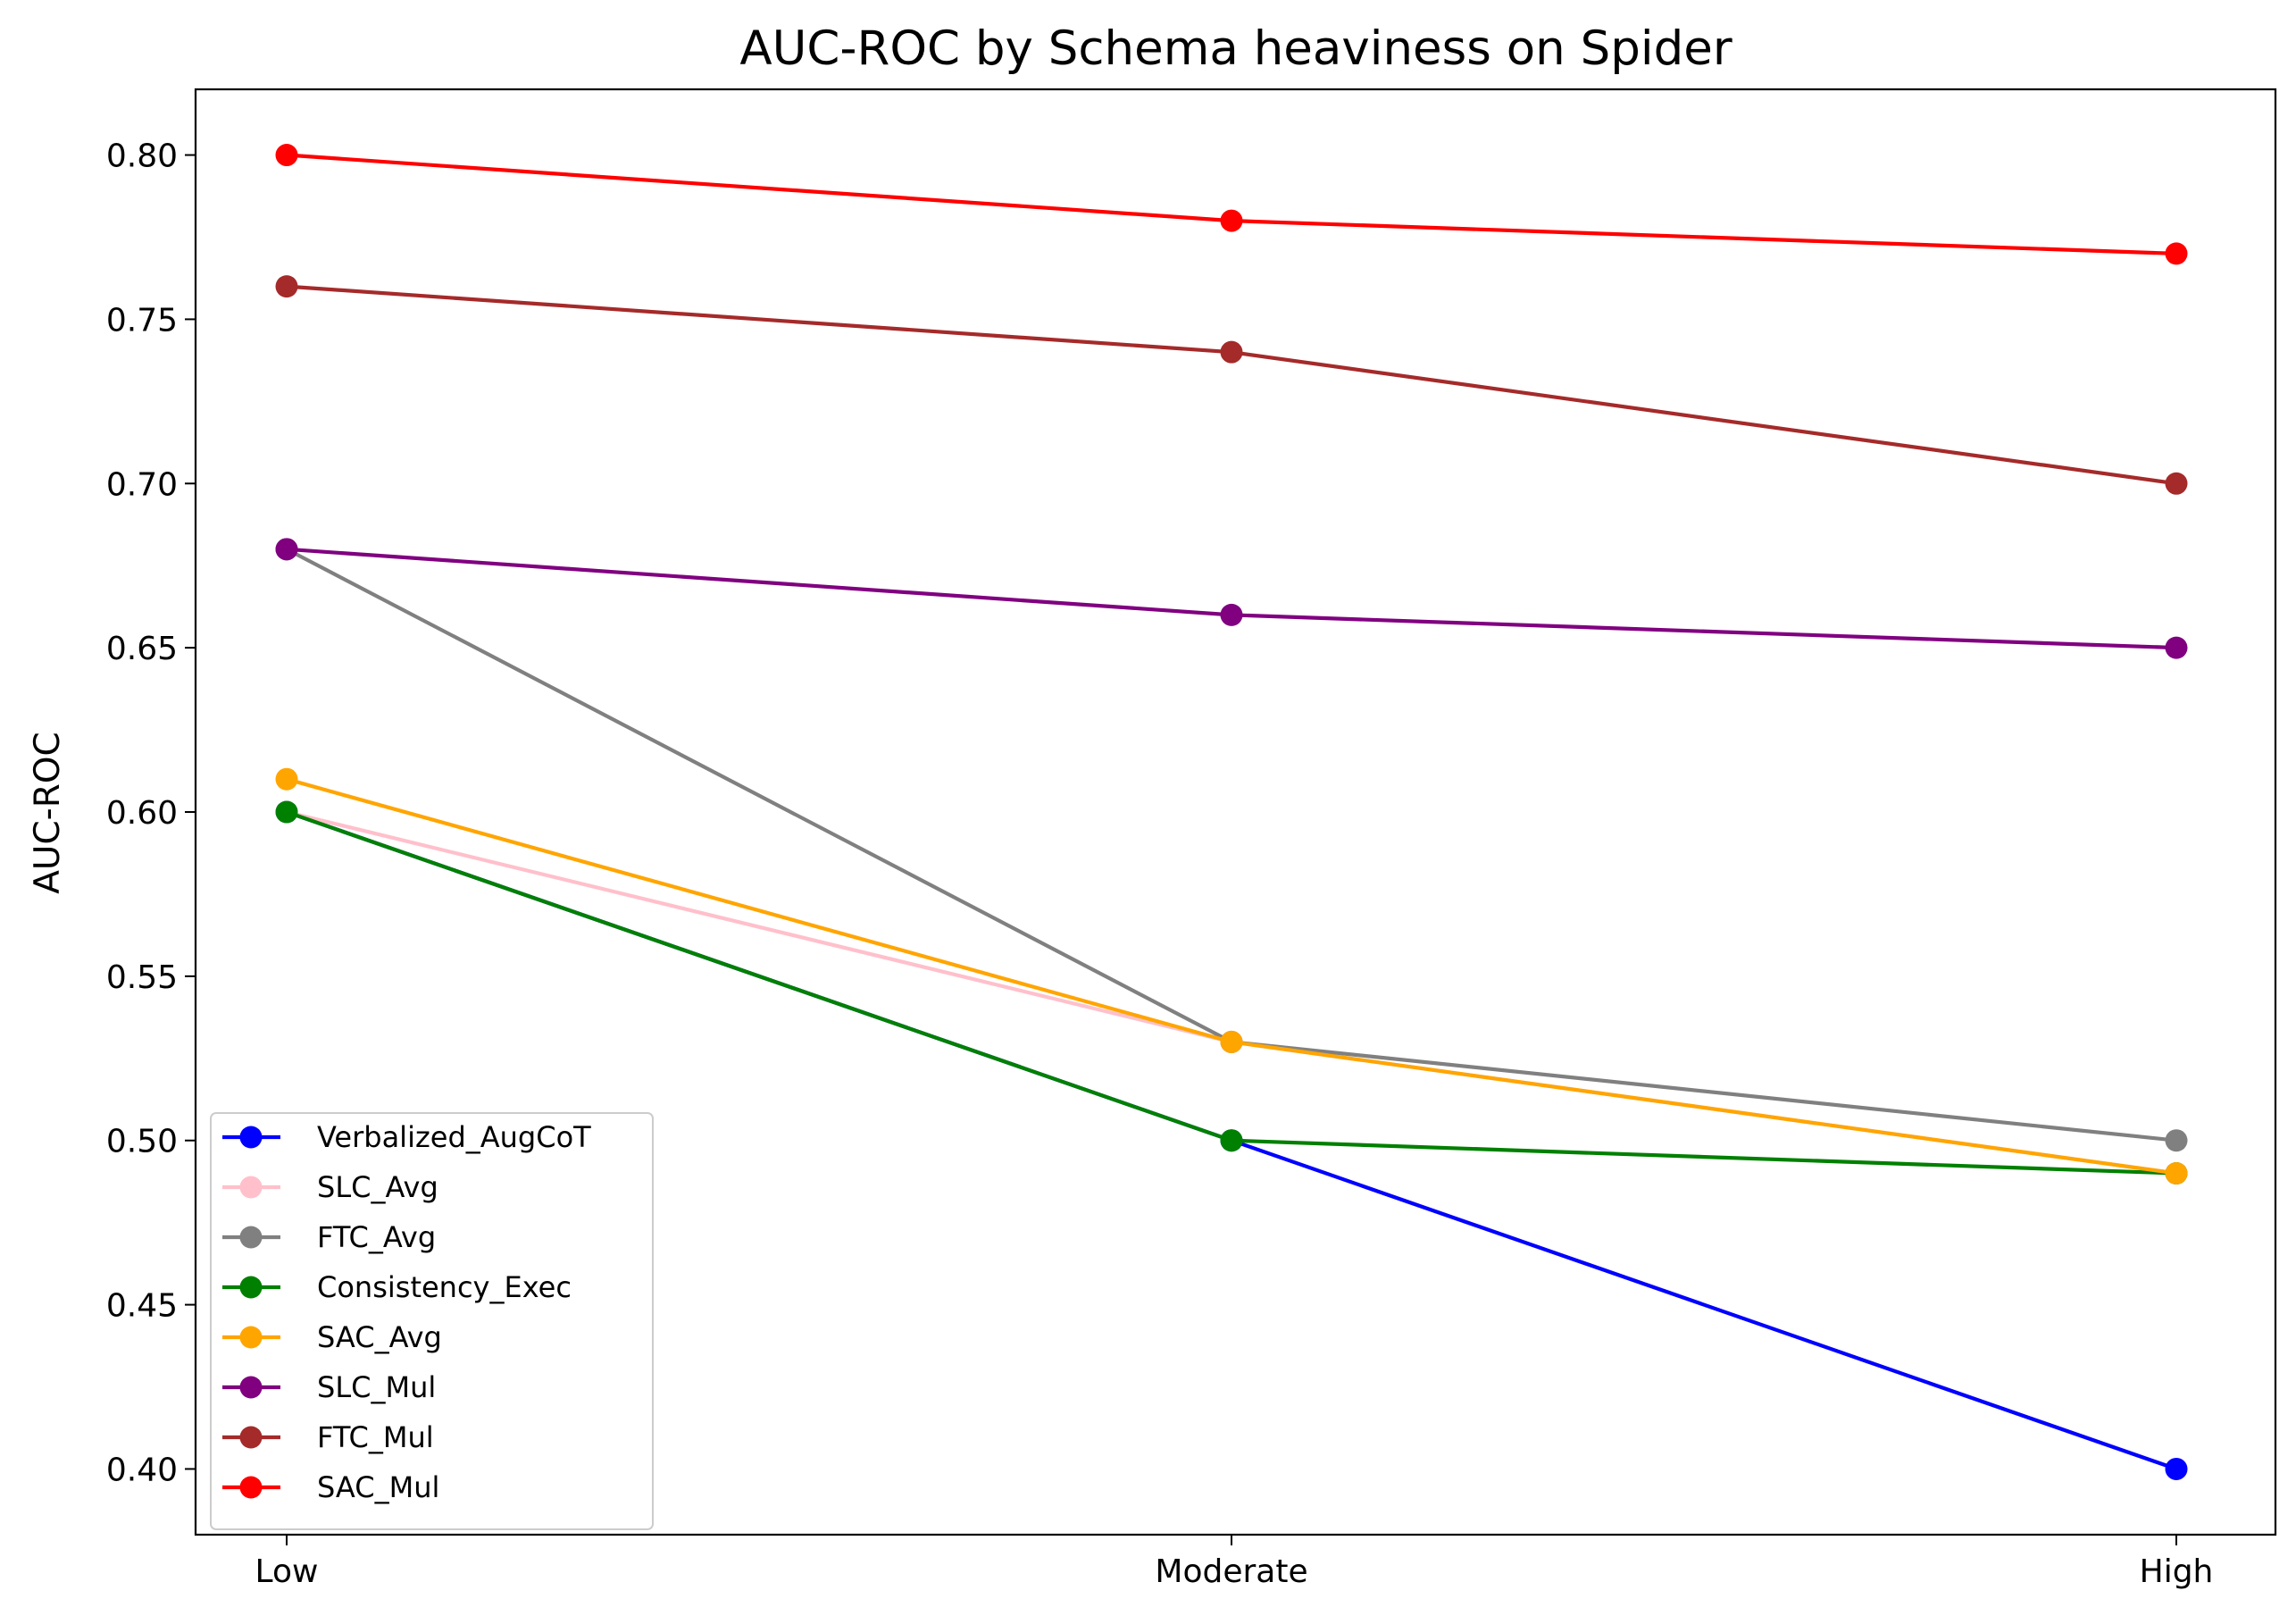 The width and height of the screenshot is (2296, 1624). What do you see at coordinates (142, 813) in the screenshot?
I see `y-tick-label: 0.60` at bounding box center [142, 813].